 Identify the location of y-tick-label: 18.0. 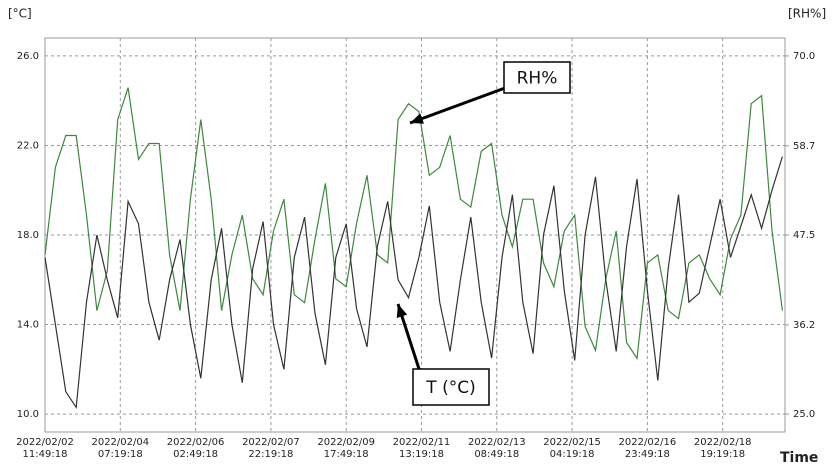
(28, 235).